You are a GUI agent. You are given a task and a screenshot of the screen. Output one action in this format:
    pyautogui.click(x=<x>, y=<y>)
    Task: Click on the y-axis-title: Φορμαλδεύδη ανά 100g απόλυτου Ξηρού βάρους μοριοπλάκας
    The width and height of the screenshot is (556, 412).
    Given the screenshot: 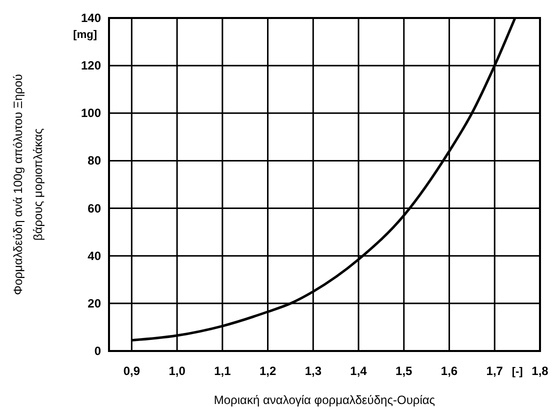 What is the action you would take?
    pyautogui.click(x=28, y=184)
    